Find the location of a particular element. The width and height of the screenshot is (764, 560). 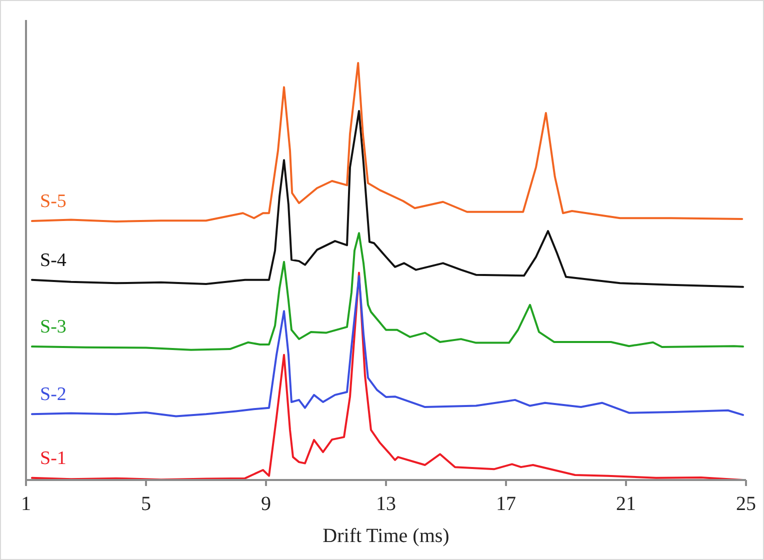

x-axis-title: Drift Time (ms) is located at coordinates (386, 536).